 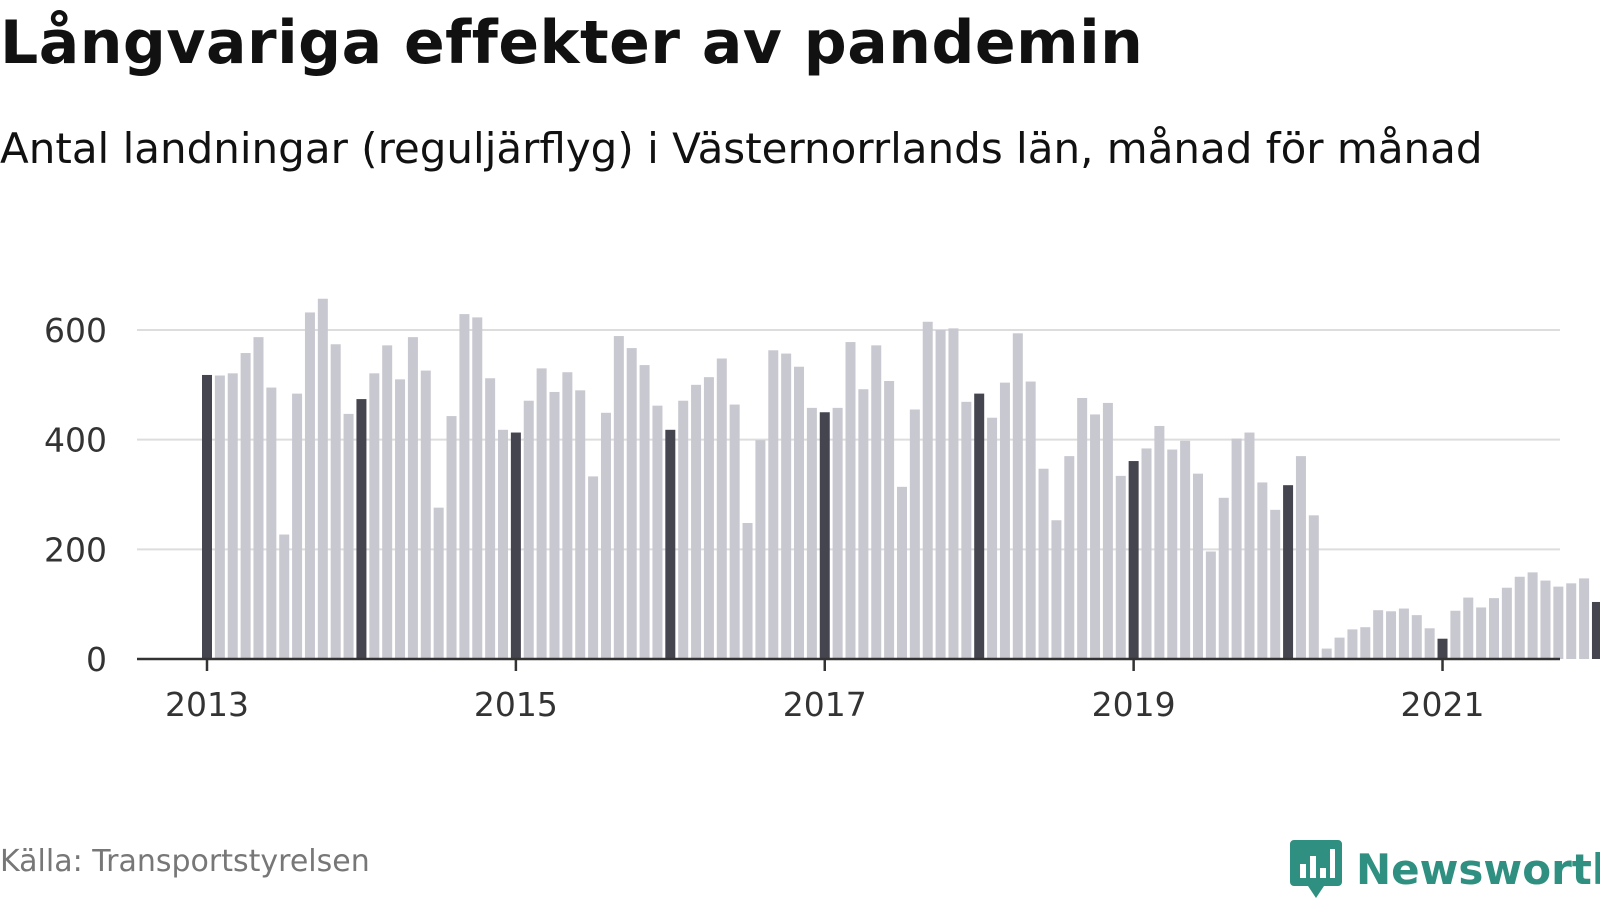 I want to click on y-tick-label: 600, so click(x=75, y=330).